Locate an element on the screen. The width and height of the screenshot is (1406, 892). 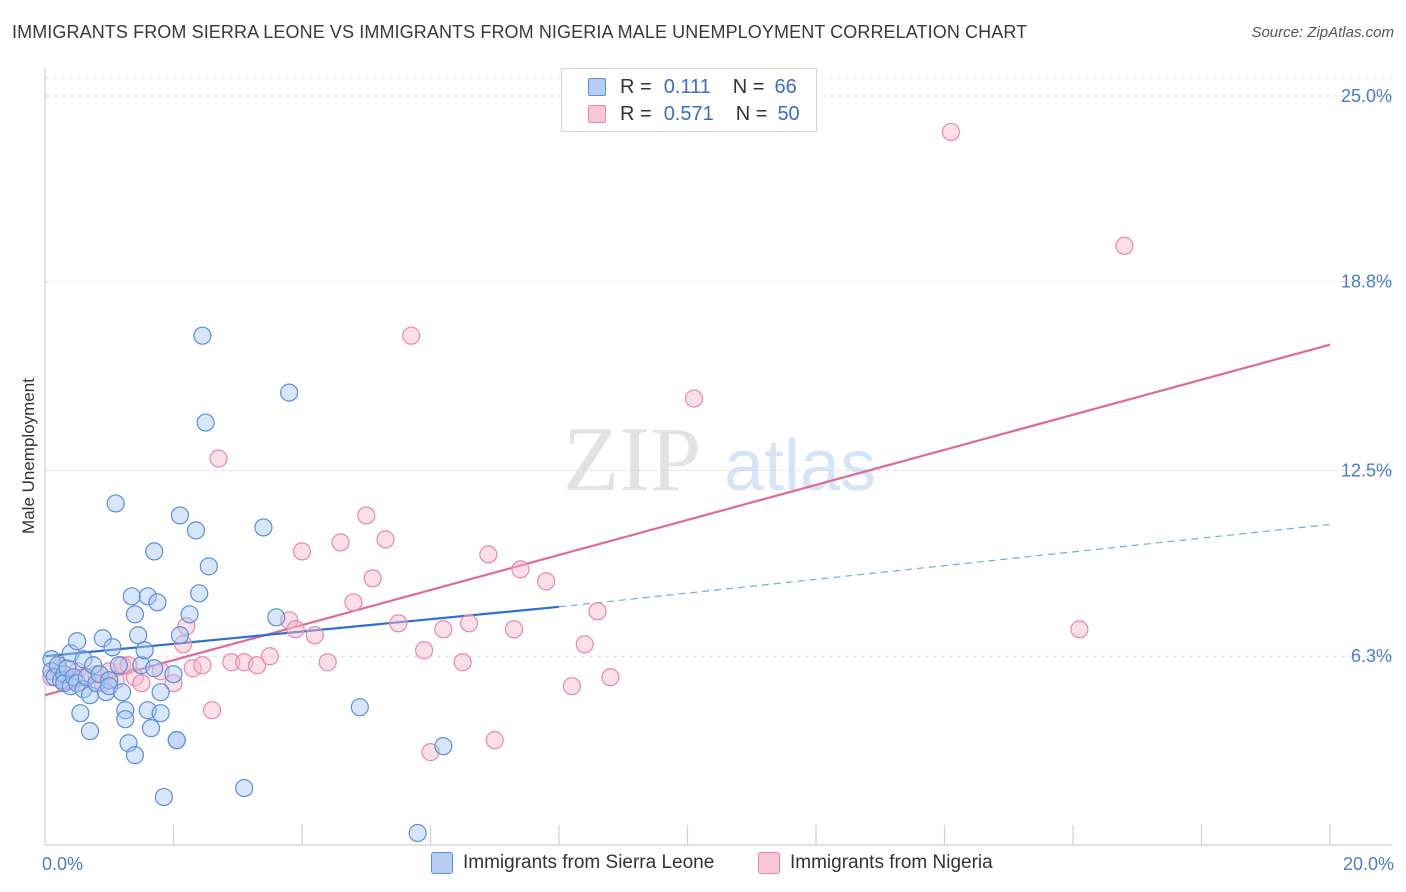
bottom-legend-sierra-leone: Immigrants from Sierra Leone is located at coordinates (572, 863).